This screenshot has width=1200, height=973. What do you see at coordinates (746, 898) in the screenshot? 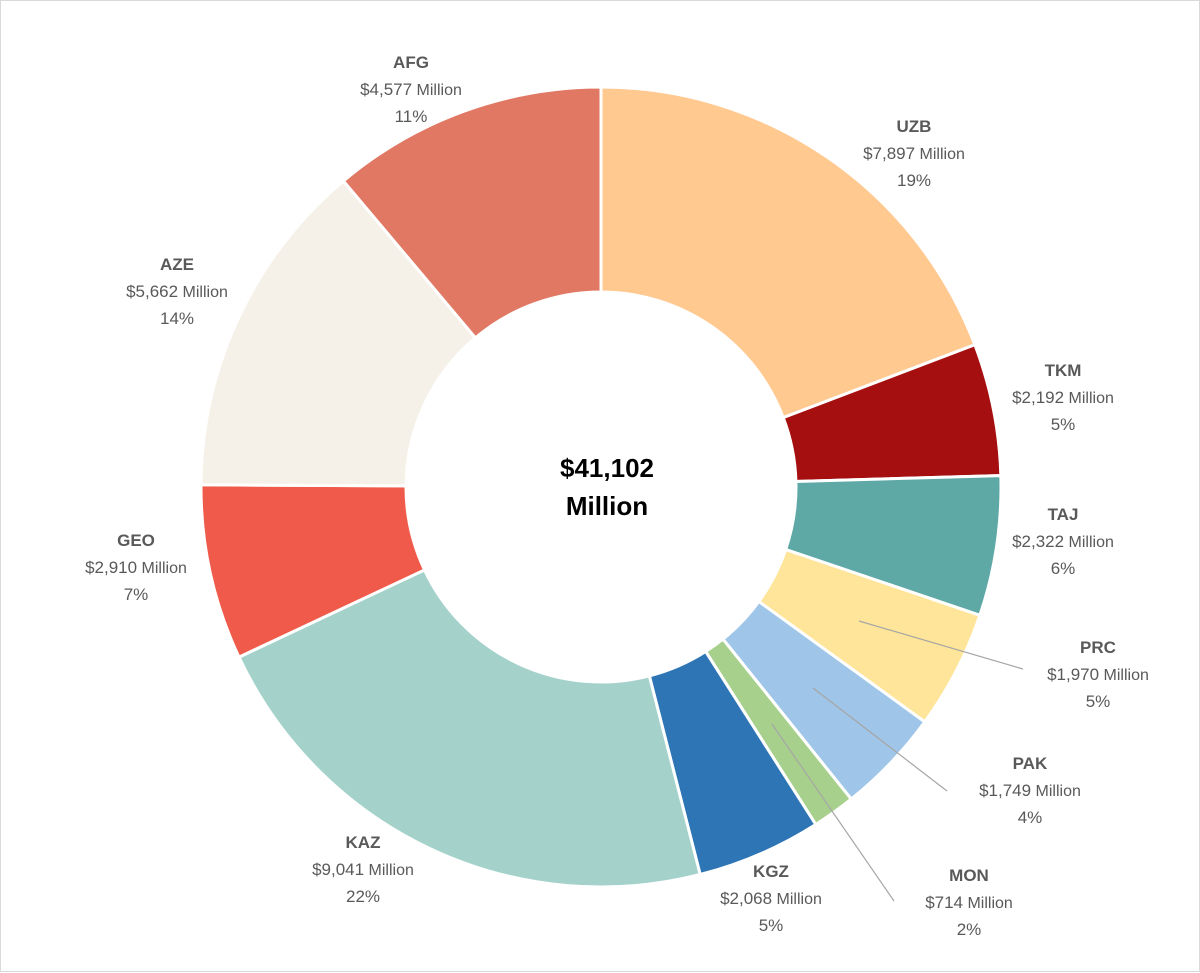
I see `label-amount: $2,068` at bounding box center [746, 898].